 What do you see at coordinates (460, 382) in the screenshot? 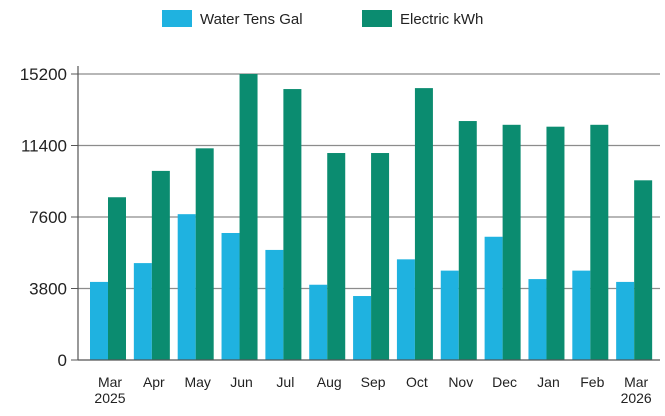
I see `x-tick-label: Nov` at bounding box center [460, 382].